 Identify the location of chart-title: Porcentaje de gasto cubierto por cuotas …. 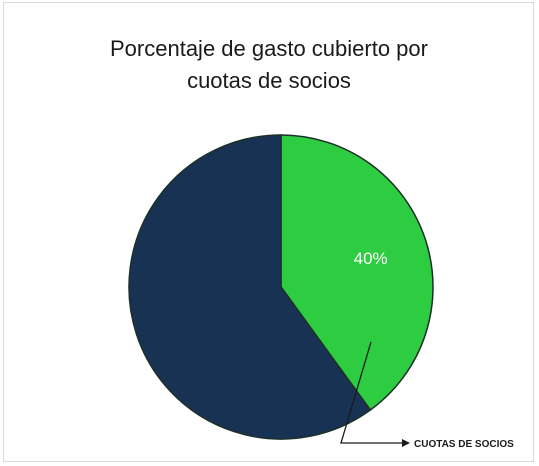
(269, 64).